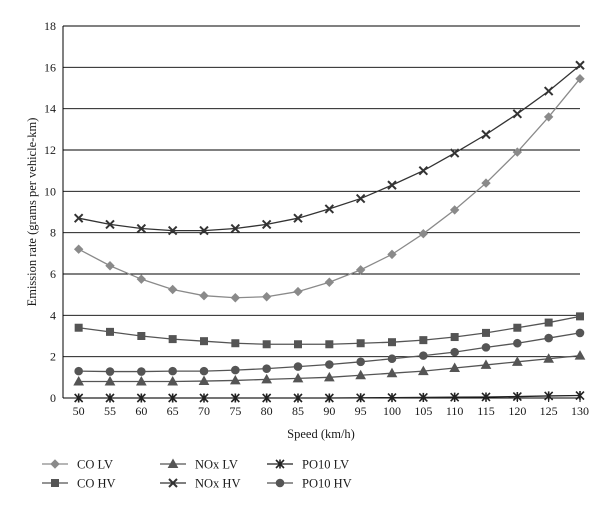 The width and height of the screenshot is (600, 509). I want to click on series-po10-lv, so click(329, 396).